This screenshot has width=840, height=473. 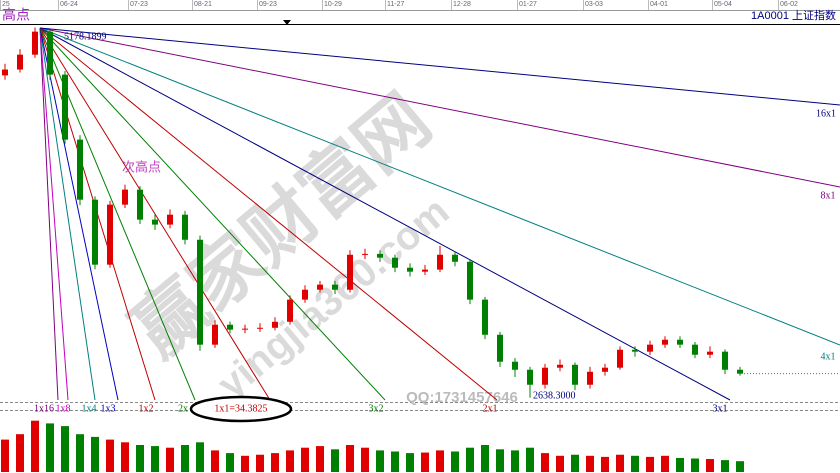 What do you see at coordinates (462, 4) in the screenshot?
I see `date-label: 12-28` at bounding box center [462, 4].